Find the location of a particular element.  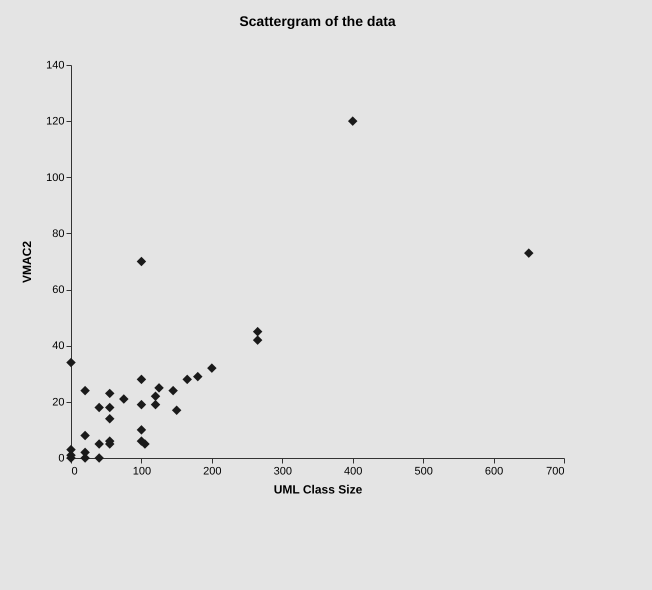

y-axis-title: VMAC2 is located at coordinates (27, 262).